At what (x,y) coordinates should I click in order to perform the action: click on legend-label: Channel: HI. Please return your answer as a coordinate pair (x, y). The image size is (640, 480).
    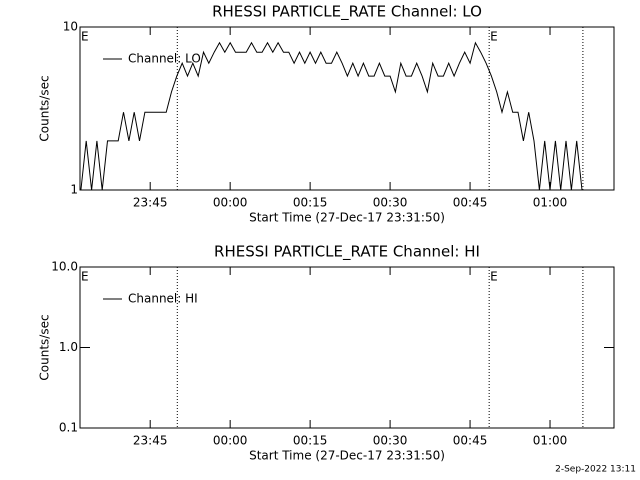
    Looking at the image, I should click on (163, 299).